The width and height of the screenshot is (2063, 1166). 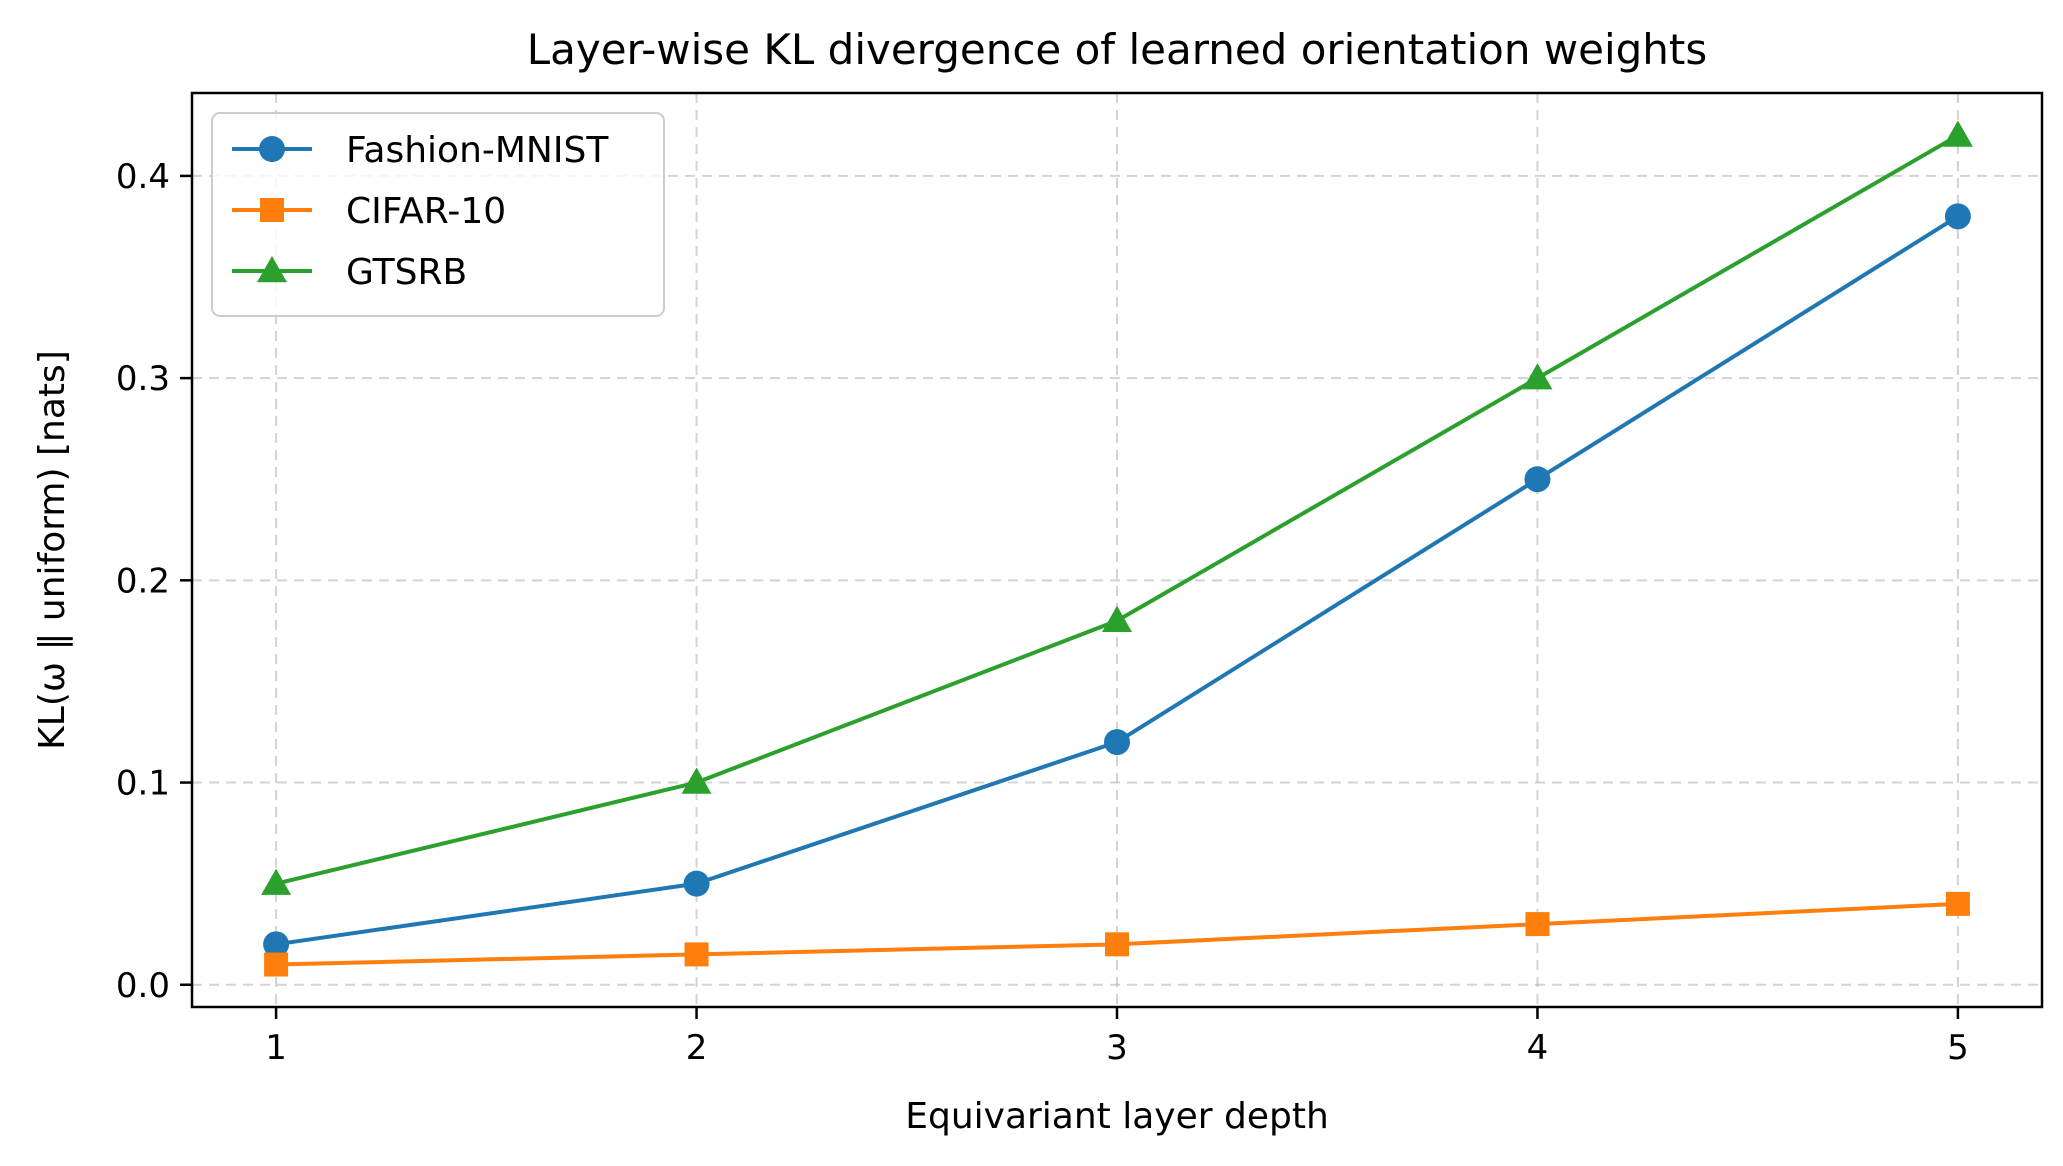 I want to click on legend-box, so click(x=438, y=214).